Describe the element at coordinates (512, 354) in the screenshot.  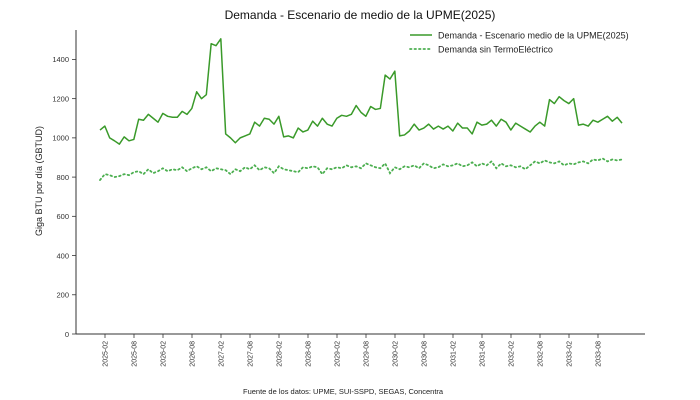
I see `x-tick-label: 2032-02` at that location.